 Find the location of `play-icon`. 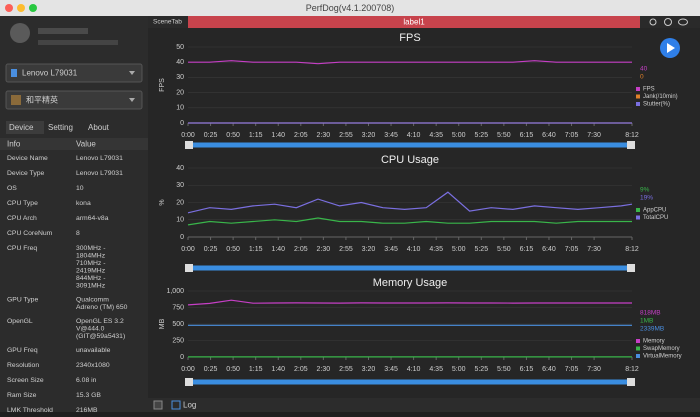

play-icon is located at coordinates (671, 48).